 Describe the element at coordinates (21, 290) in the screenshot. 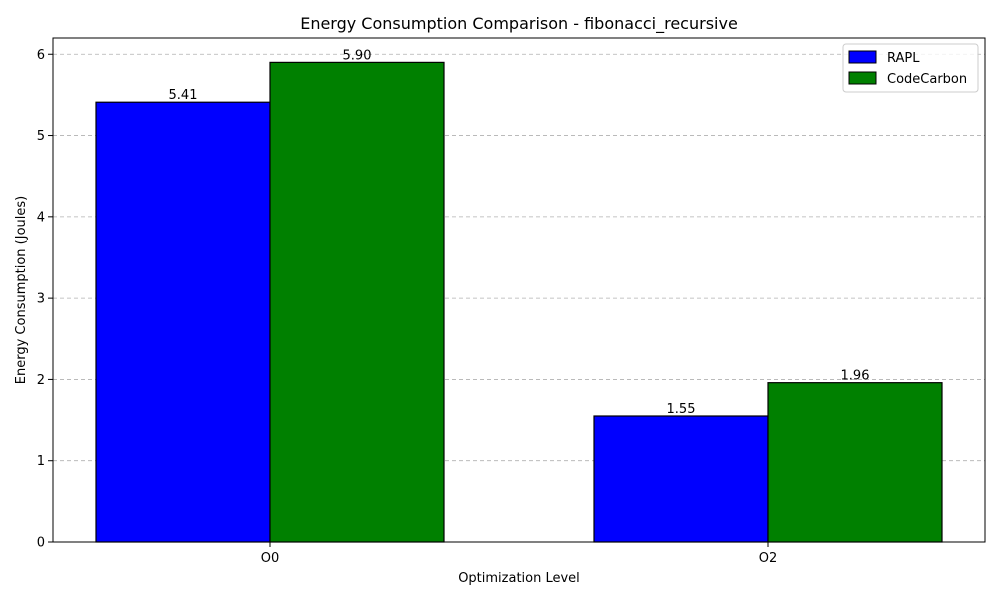

I see `y-axis-label: Energy Consumption (Joules)` at that location.